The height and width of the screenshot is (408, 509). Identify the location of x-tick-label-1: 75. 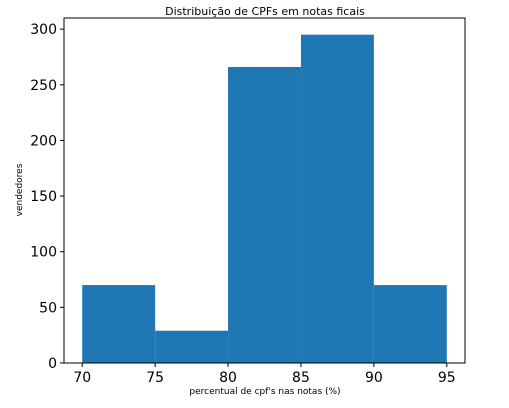
(155, 378).